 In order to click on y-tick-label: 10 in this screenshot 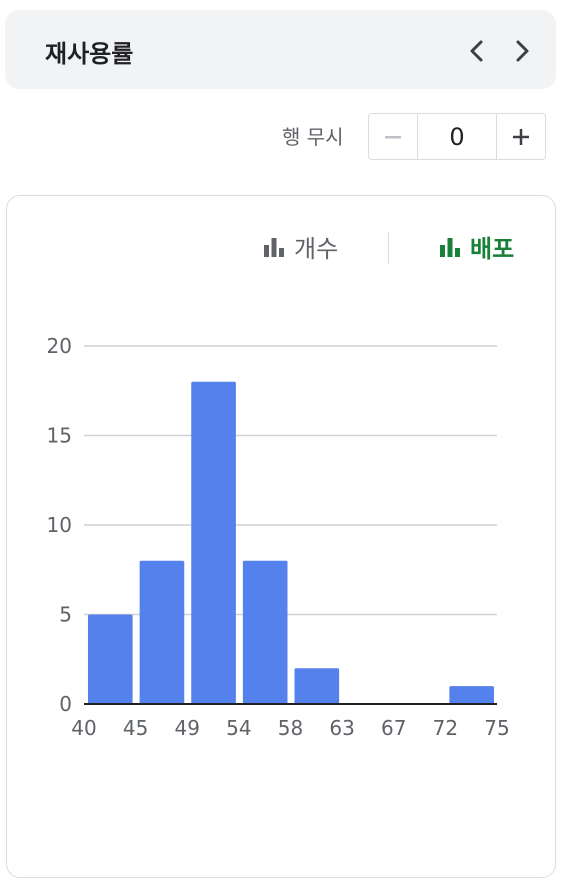, I will do `click(59, 525)`.